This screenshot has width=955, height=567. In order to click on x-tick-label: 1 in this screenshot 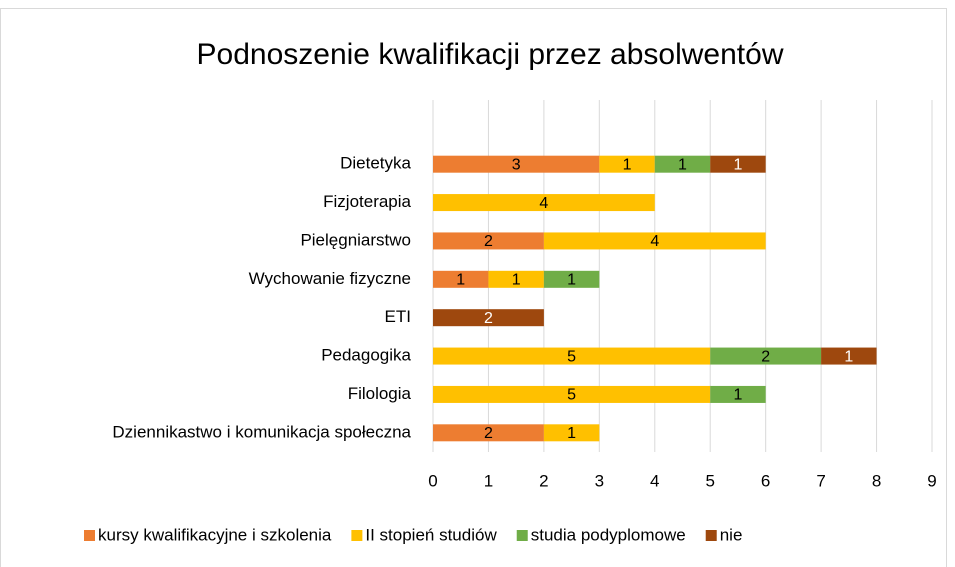, I will do `click(488, 480)`.